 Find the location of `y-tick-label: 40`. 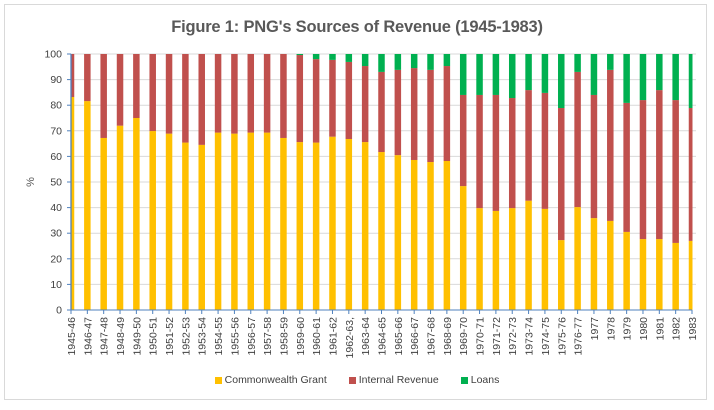

y-tick-label: 40 is located at coordinates (56, 208).